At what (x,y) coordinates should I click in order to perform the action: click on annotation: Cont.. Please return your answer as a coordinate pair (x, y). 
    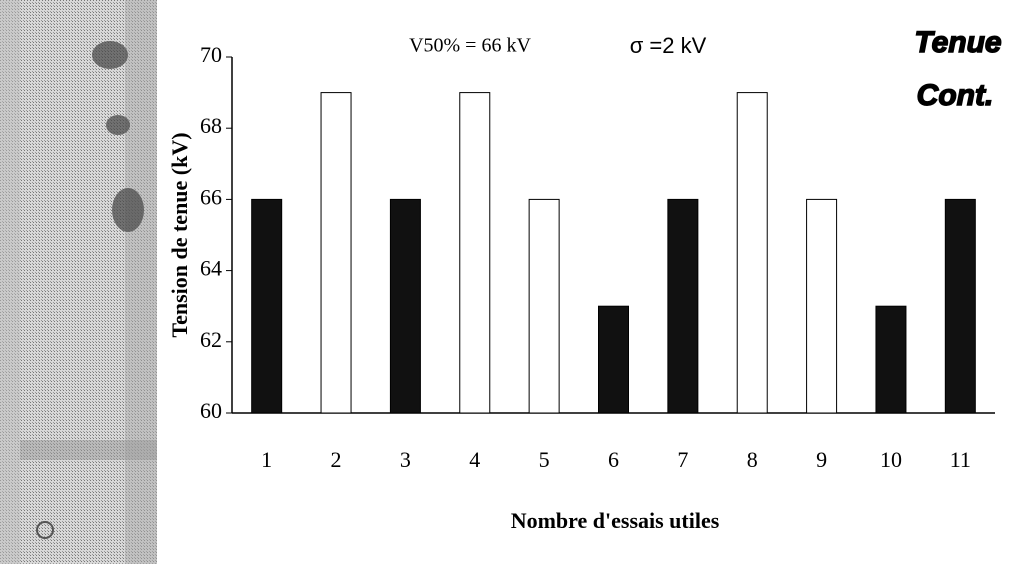
    Looking at the image, I should click on (955, 95).